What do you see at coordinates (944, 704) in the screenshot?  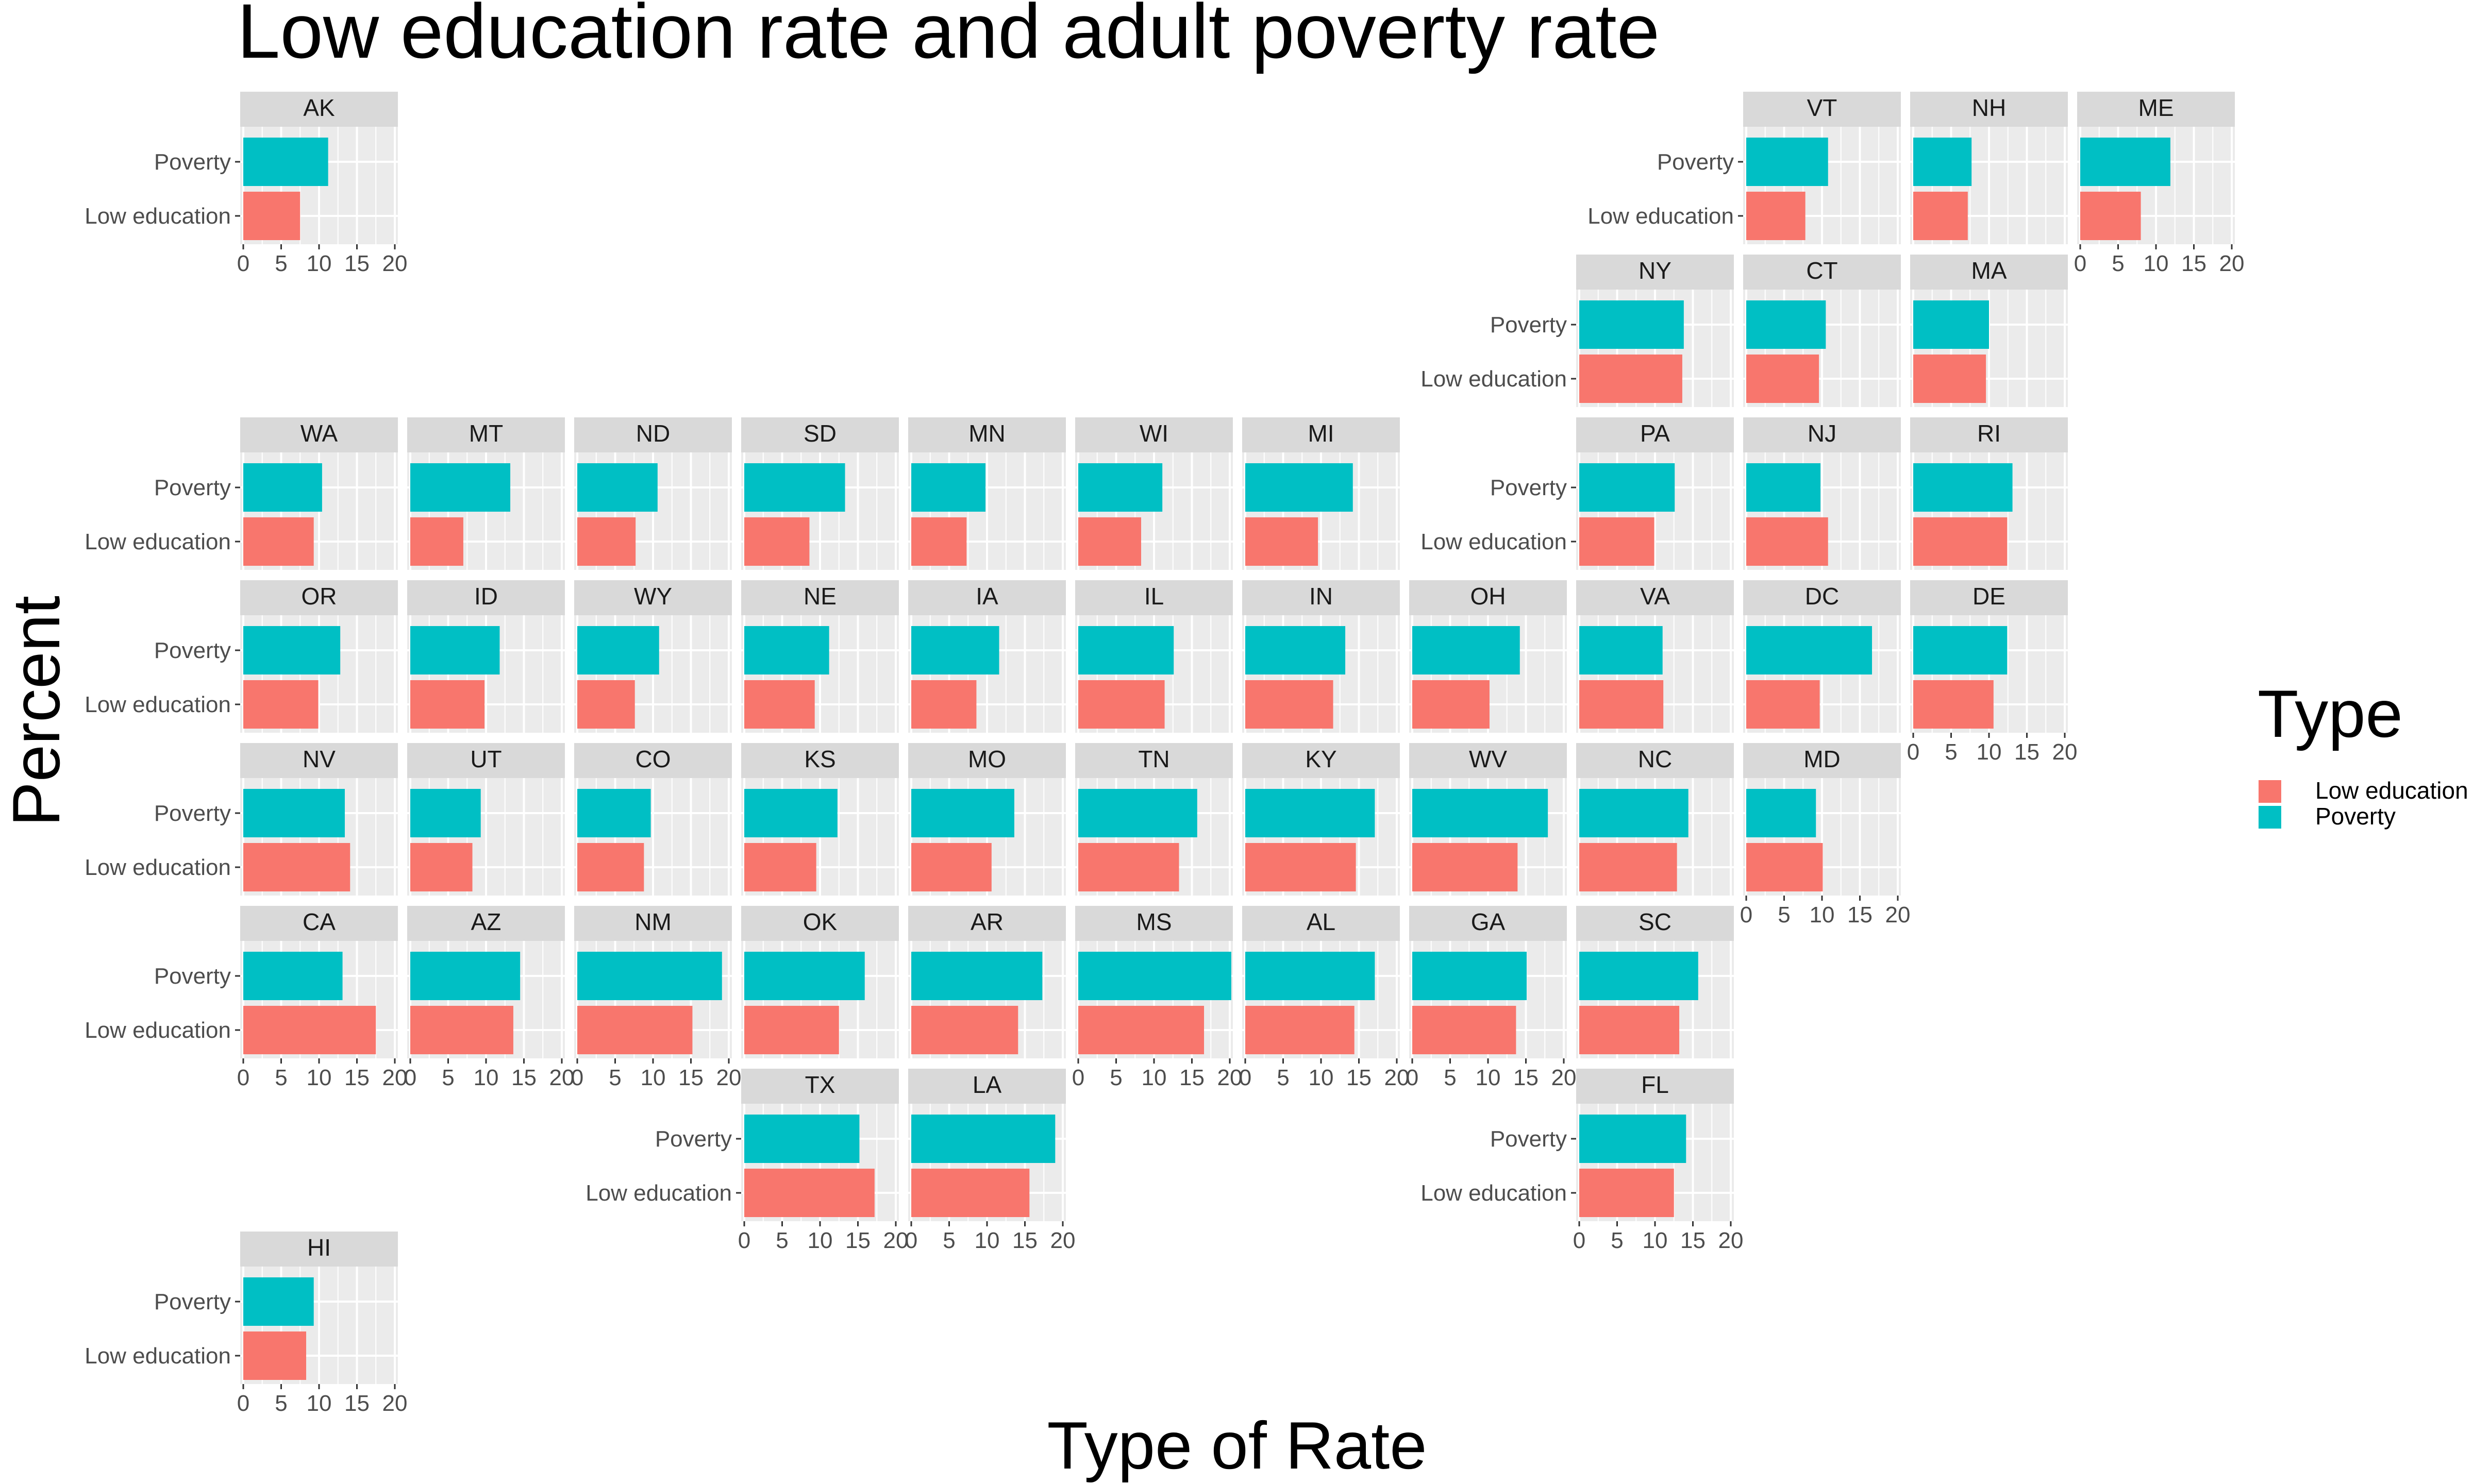 I see `bar-low-education-ia` at bounding box center [944, 704].